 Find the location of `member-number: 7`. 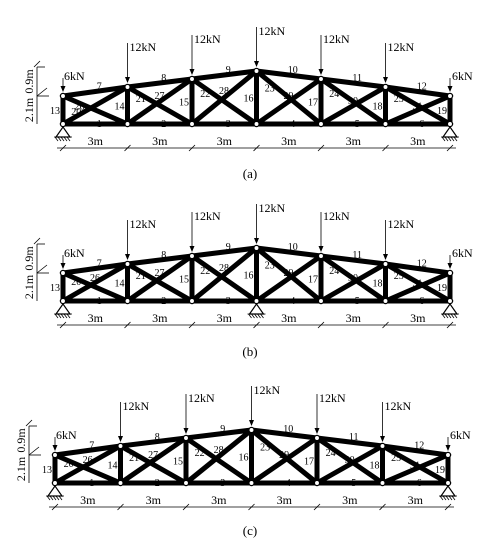

member-number: 7 is located at coordinates (99, 264).